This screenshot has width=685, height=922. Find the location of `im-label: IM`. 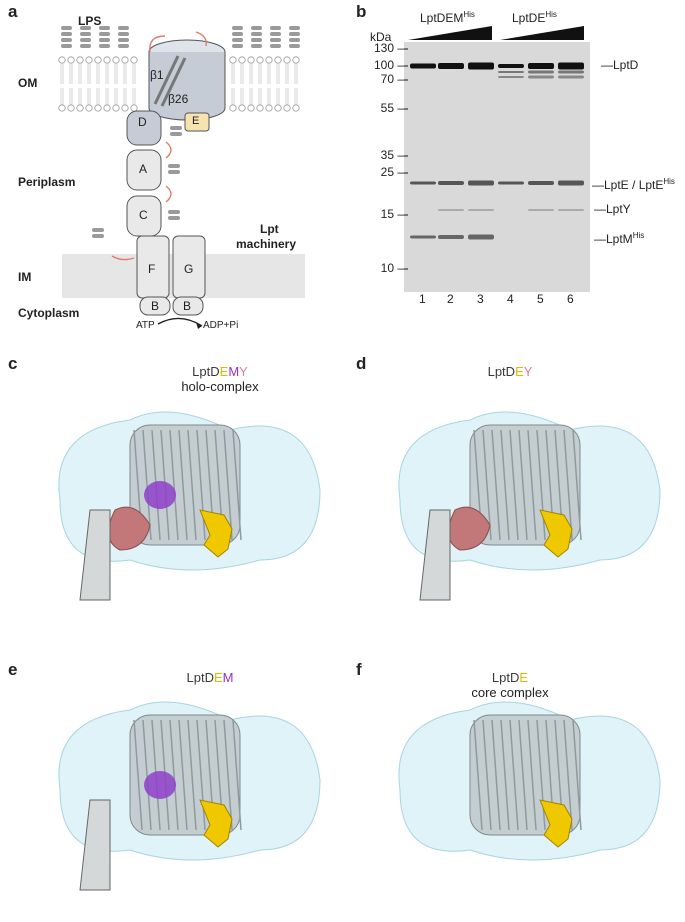

im-label: IM is located at coordinates (25, 277).